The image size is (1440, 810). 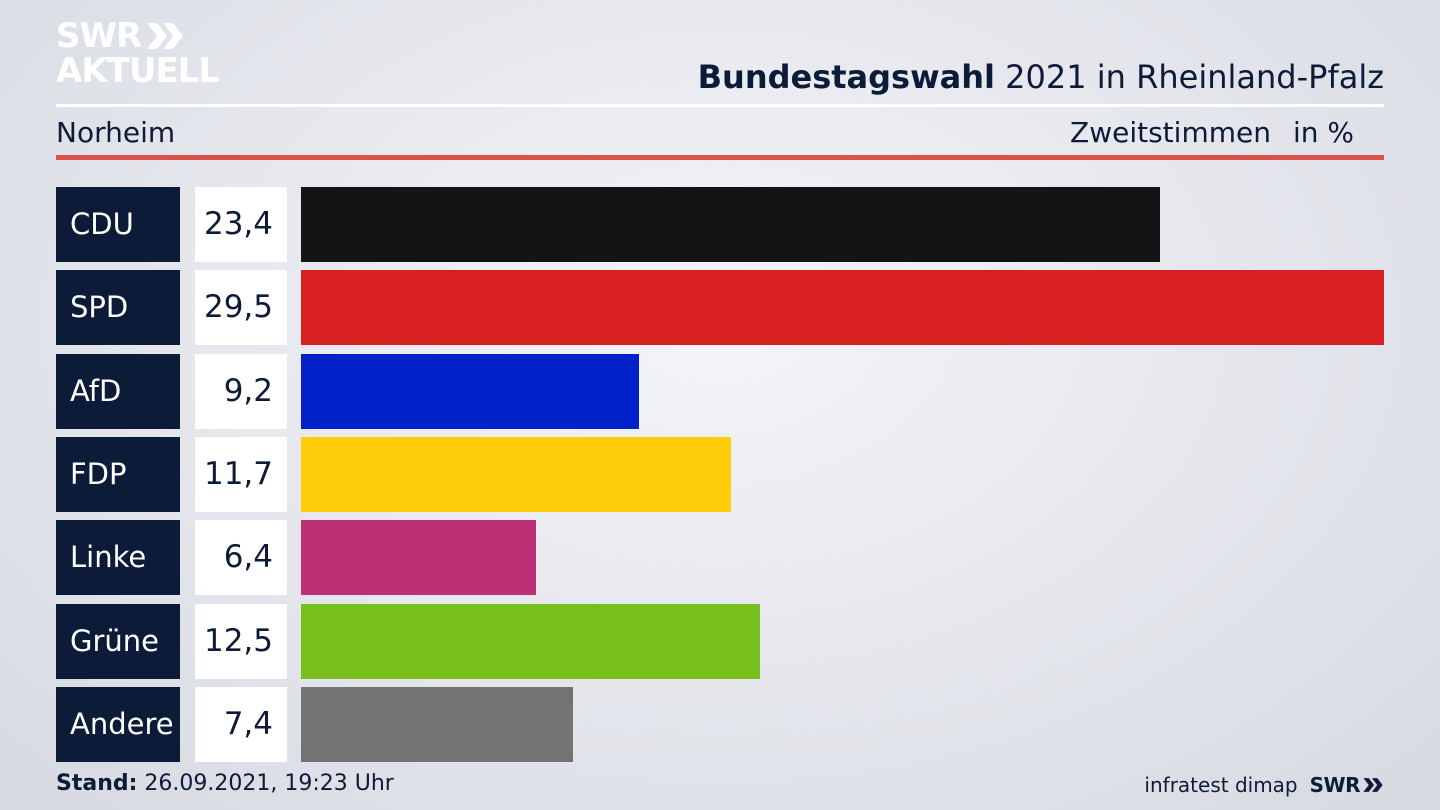 I want to click on measure-label: Zweitstimmen, so click(x=1170, y=132).